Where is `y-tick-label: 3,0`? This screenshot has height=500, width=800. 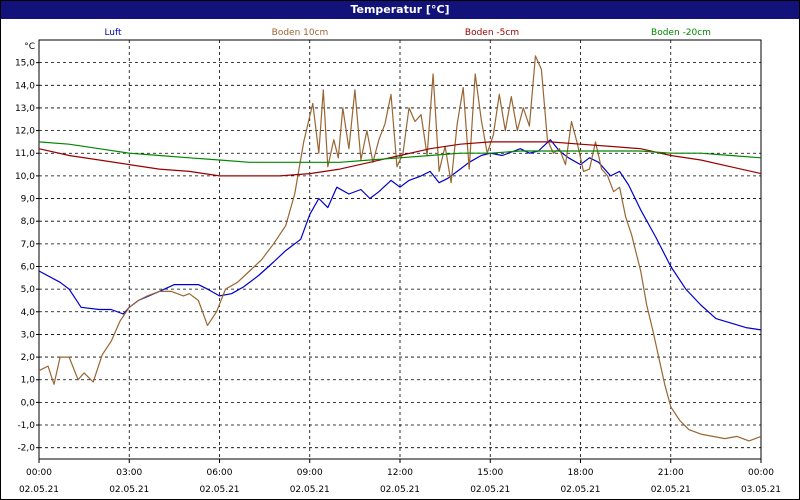 y-tick-label: 3,0 is located at coordinates (28, 335).